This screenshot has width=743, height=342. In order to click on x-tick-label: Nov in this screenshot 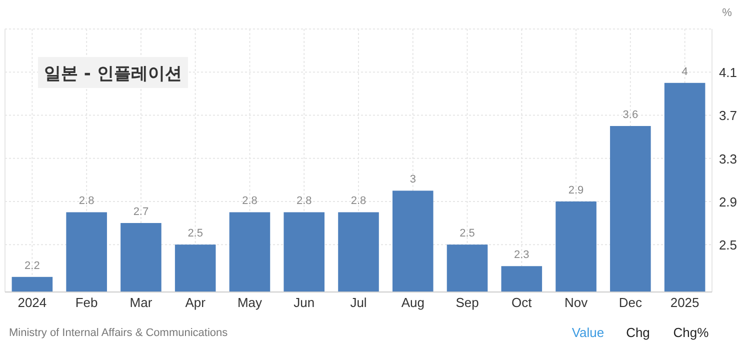, I will do `click(576, 302)`.